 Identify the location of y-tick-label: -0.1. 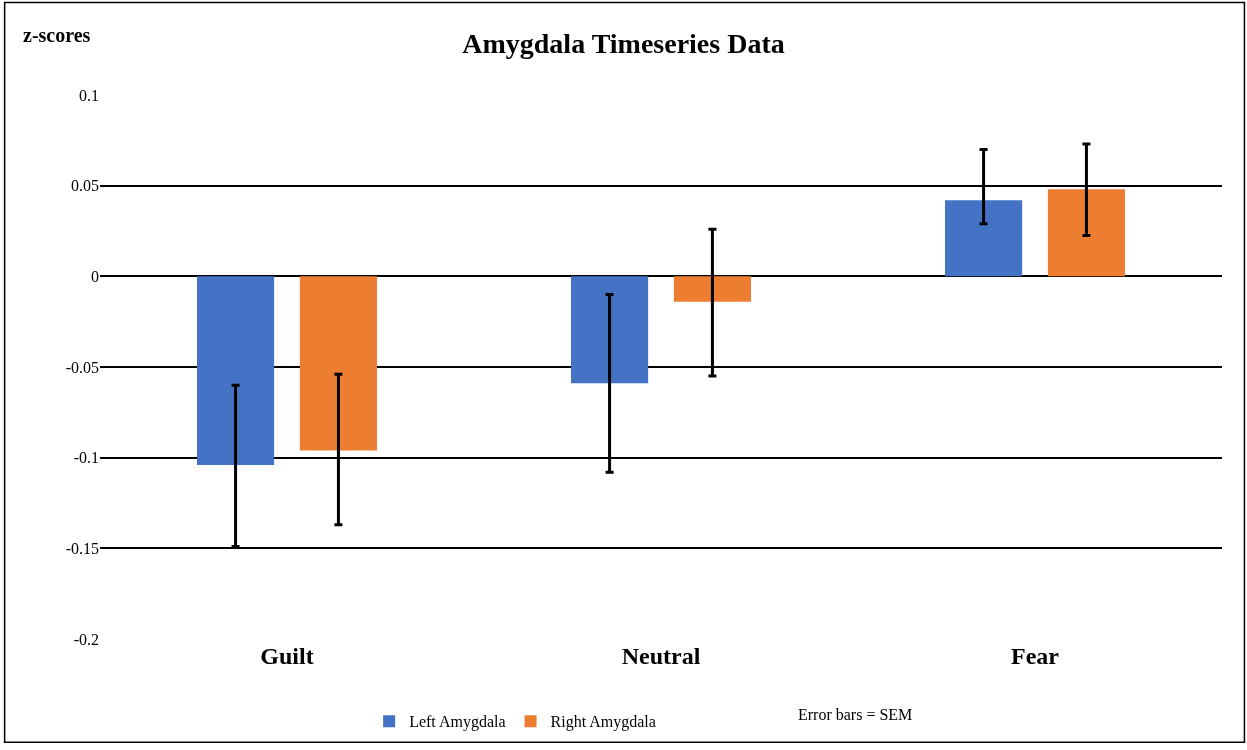
(86, 458).